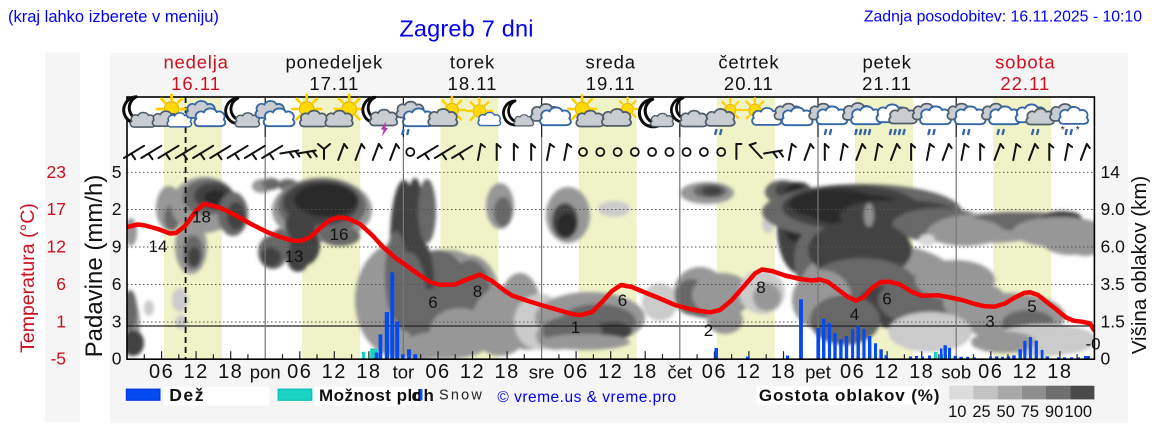 The width and height of the screenshot is (1152, 448). What do you see at coordinates (265, 372) in the screenshot?
I see `svg-text: pon` at bounding box center [265, 372].